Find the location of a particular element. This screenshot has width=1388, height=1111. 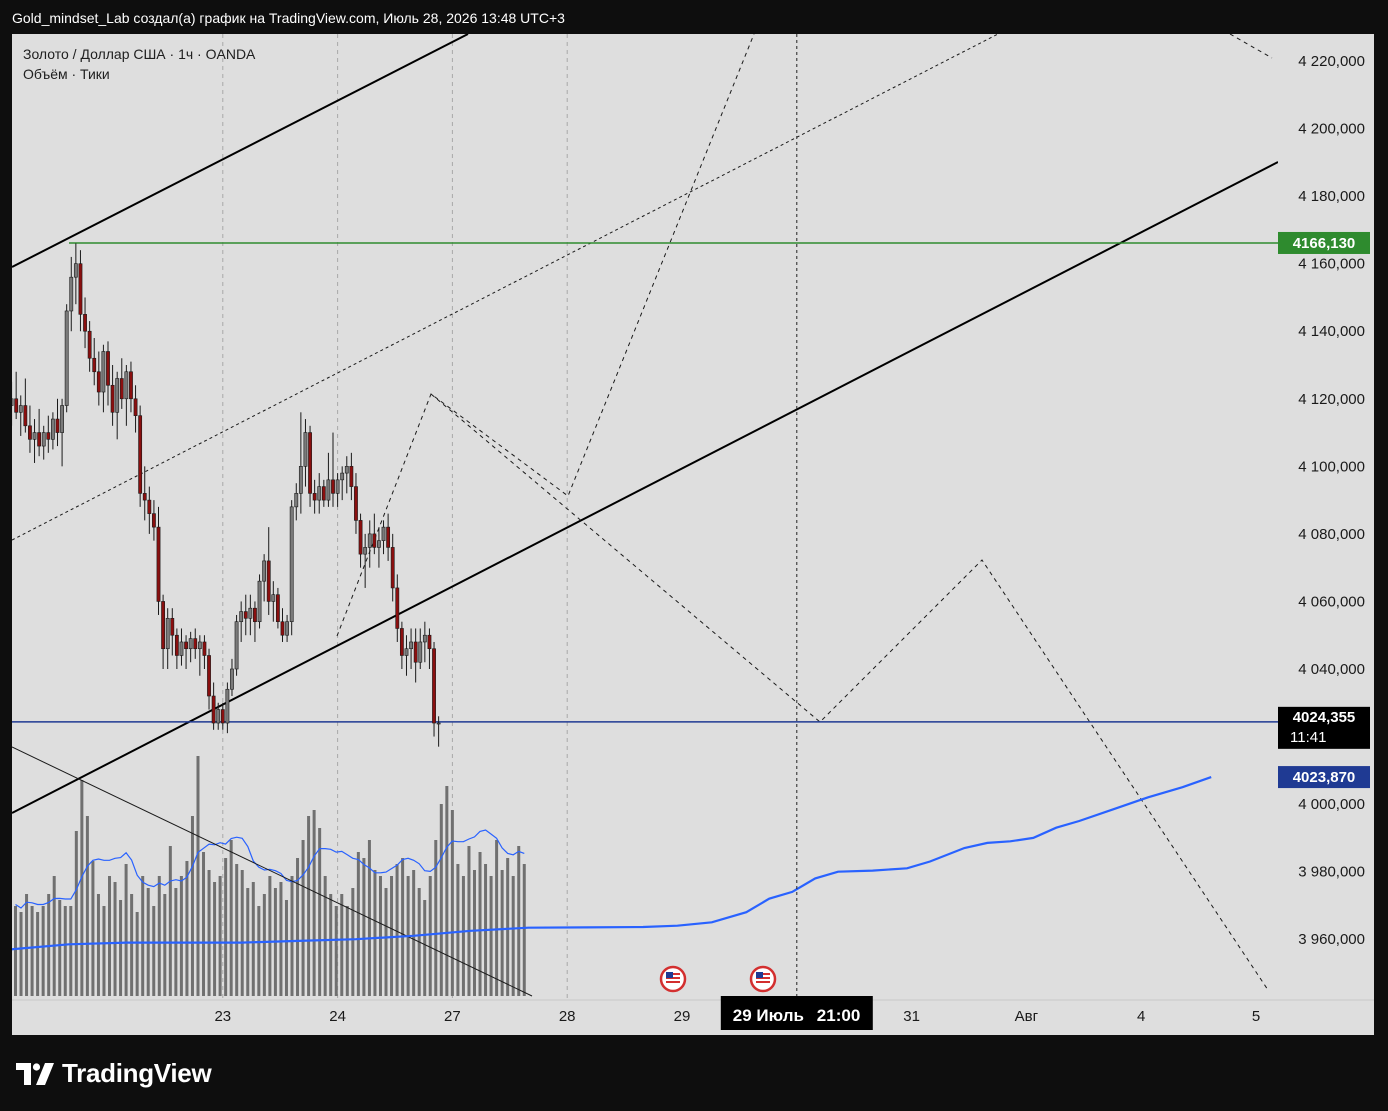

price-tick-label: 4 140,000 is located at coordinates (1331, 331).